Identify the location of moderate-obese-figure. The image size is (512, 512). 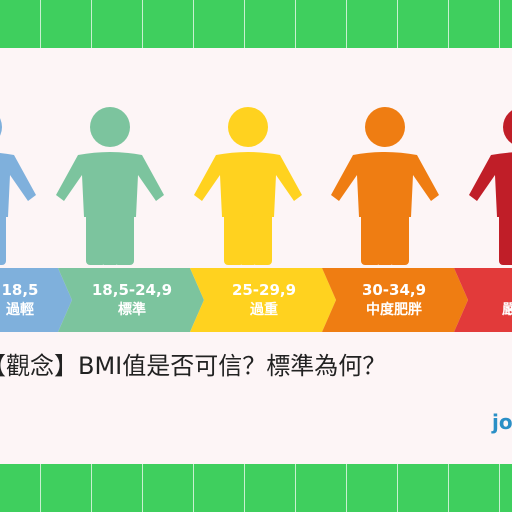
(385, 185).